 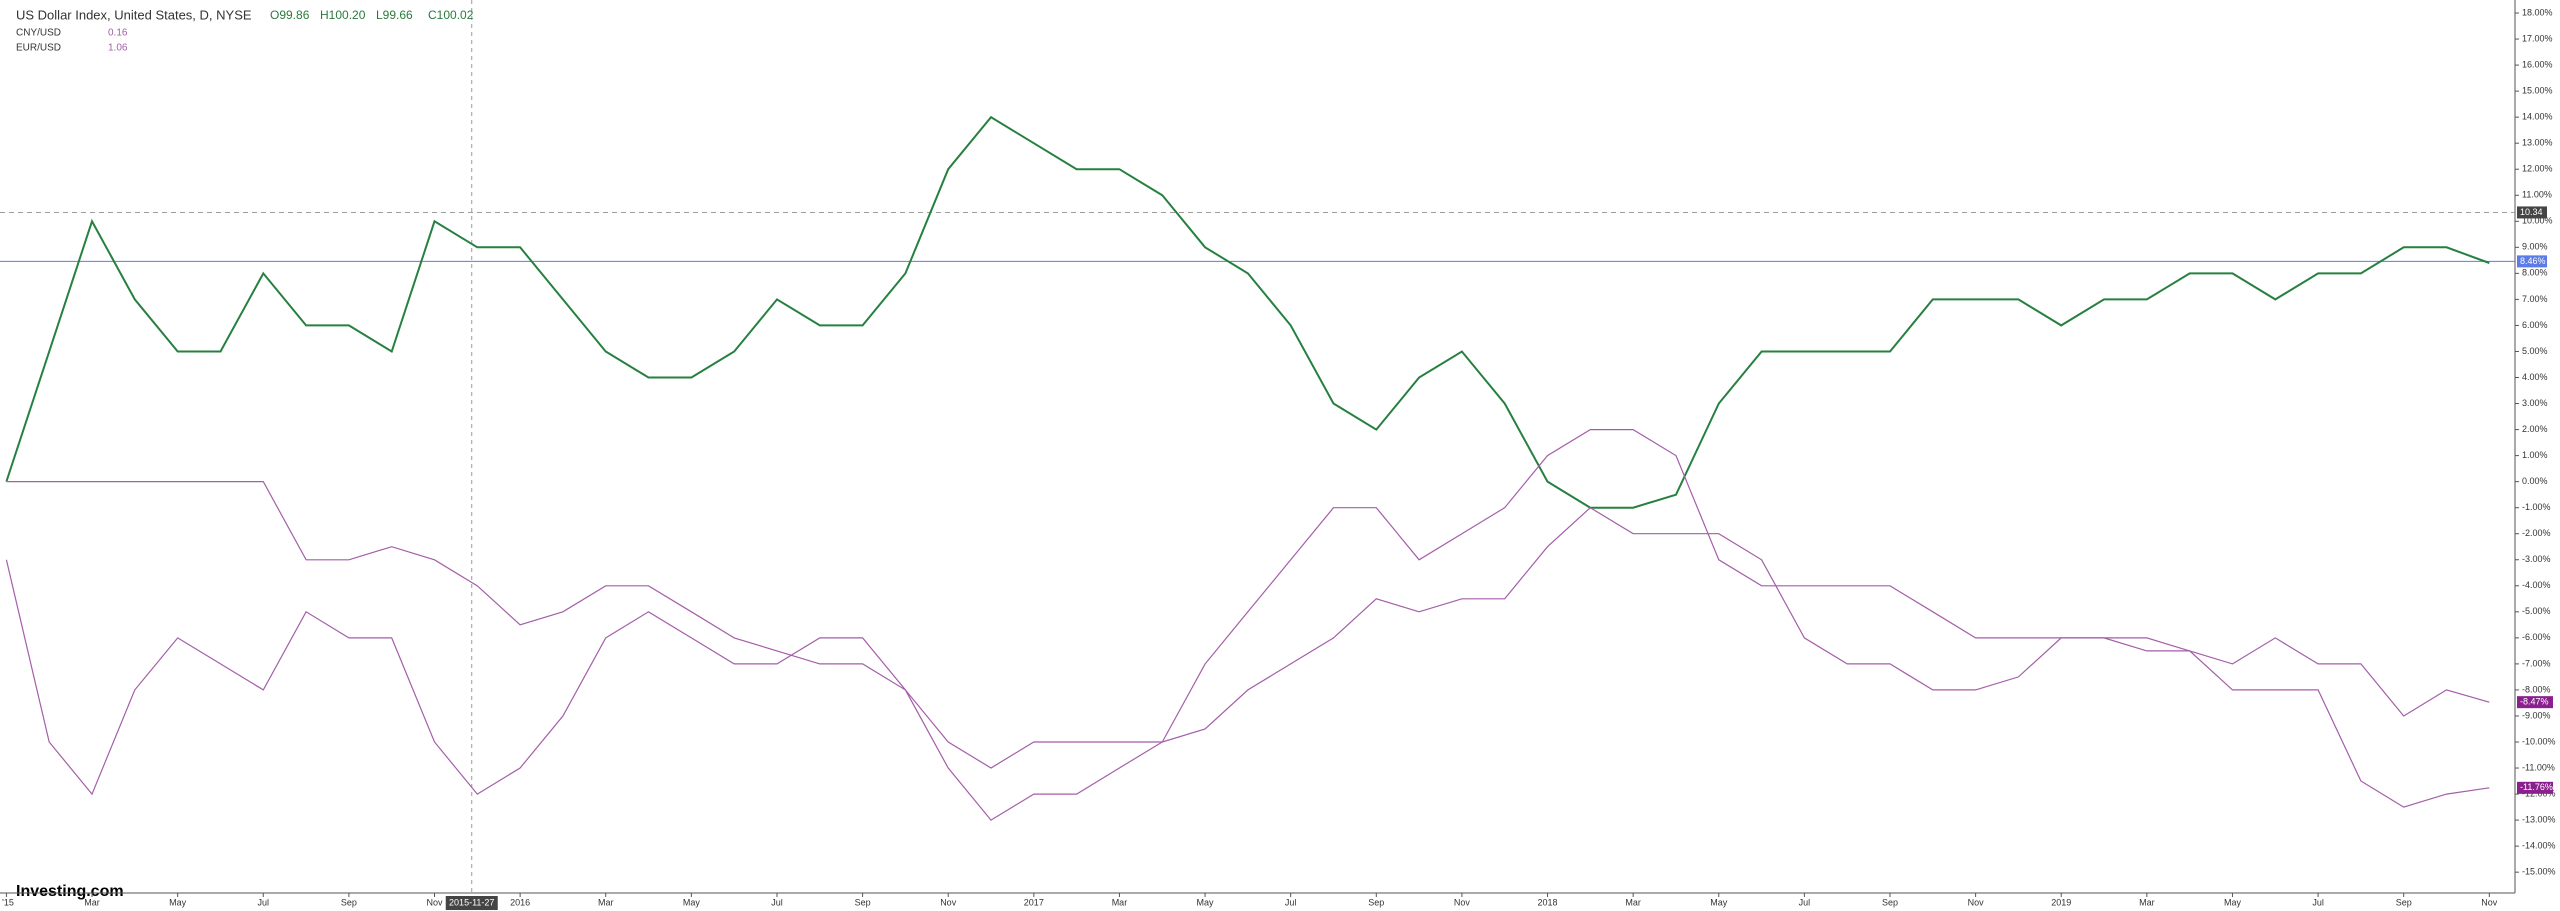 What do you see at coordinates (290, 15) in the screenshot?
I see `ohlc-value: O99.86` at bounding box center [290, 15].